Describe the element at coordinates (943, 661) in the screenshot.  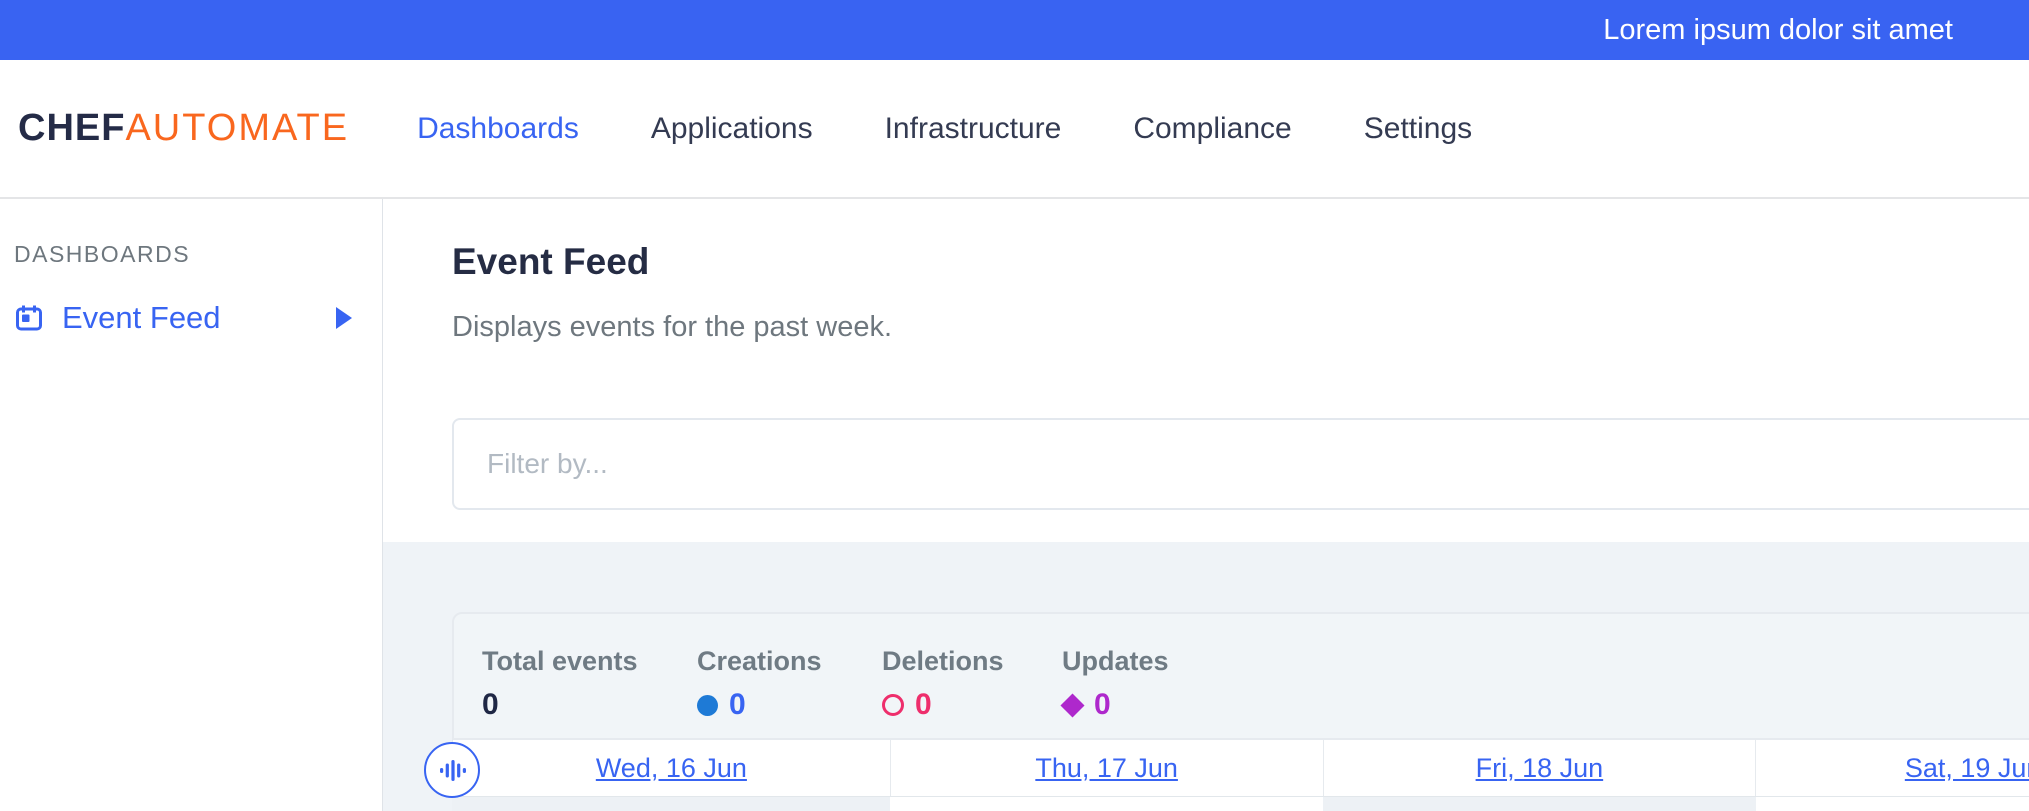
I see `stat-label: Deletions` at that location.